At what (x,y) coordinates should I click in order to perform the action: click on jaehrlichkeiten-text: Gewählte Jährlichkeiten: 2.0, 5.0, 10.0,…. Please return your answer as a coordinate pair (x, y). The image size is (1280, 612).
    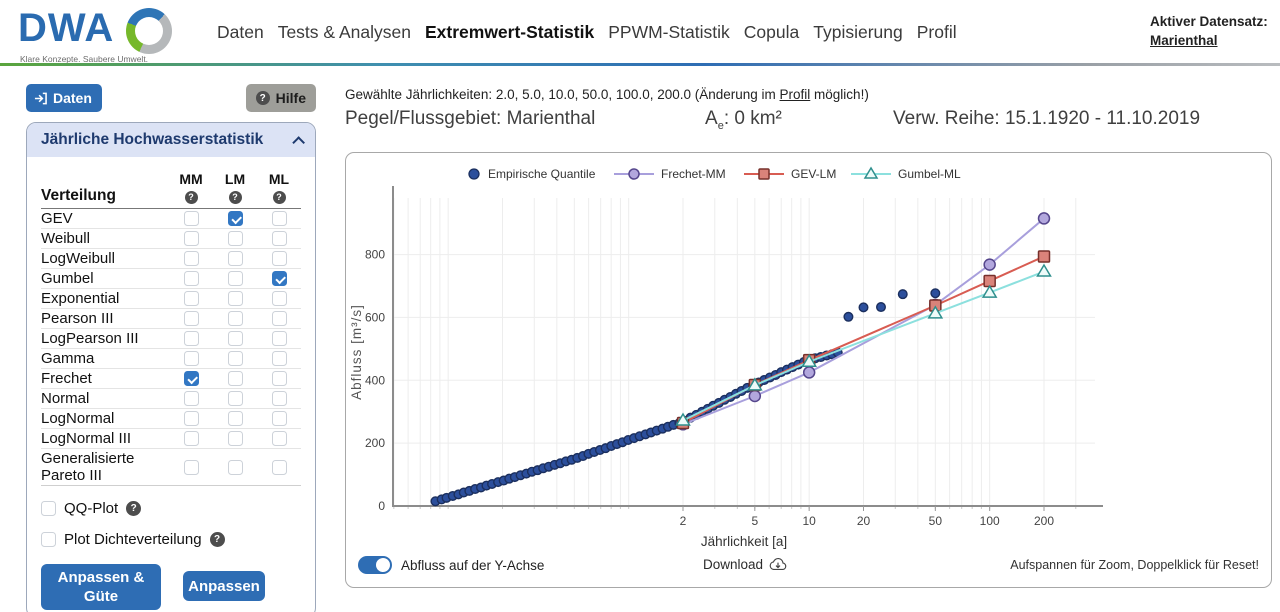
    Looking at the image, I should click on (562, 94).